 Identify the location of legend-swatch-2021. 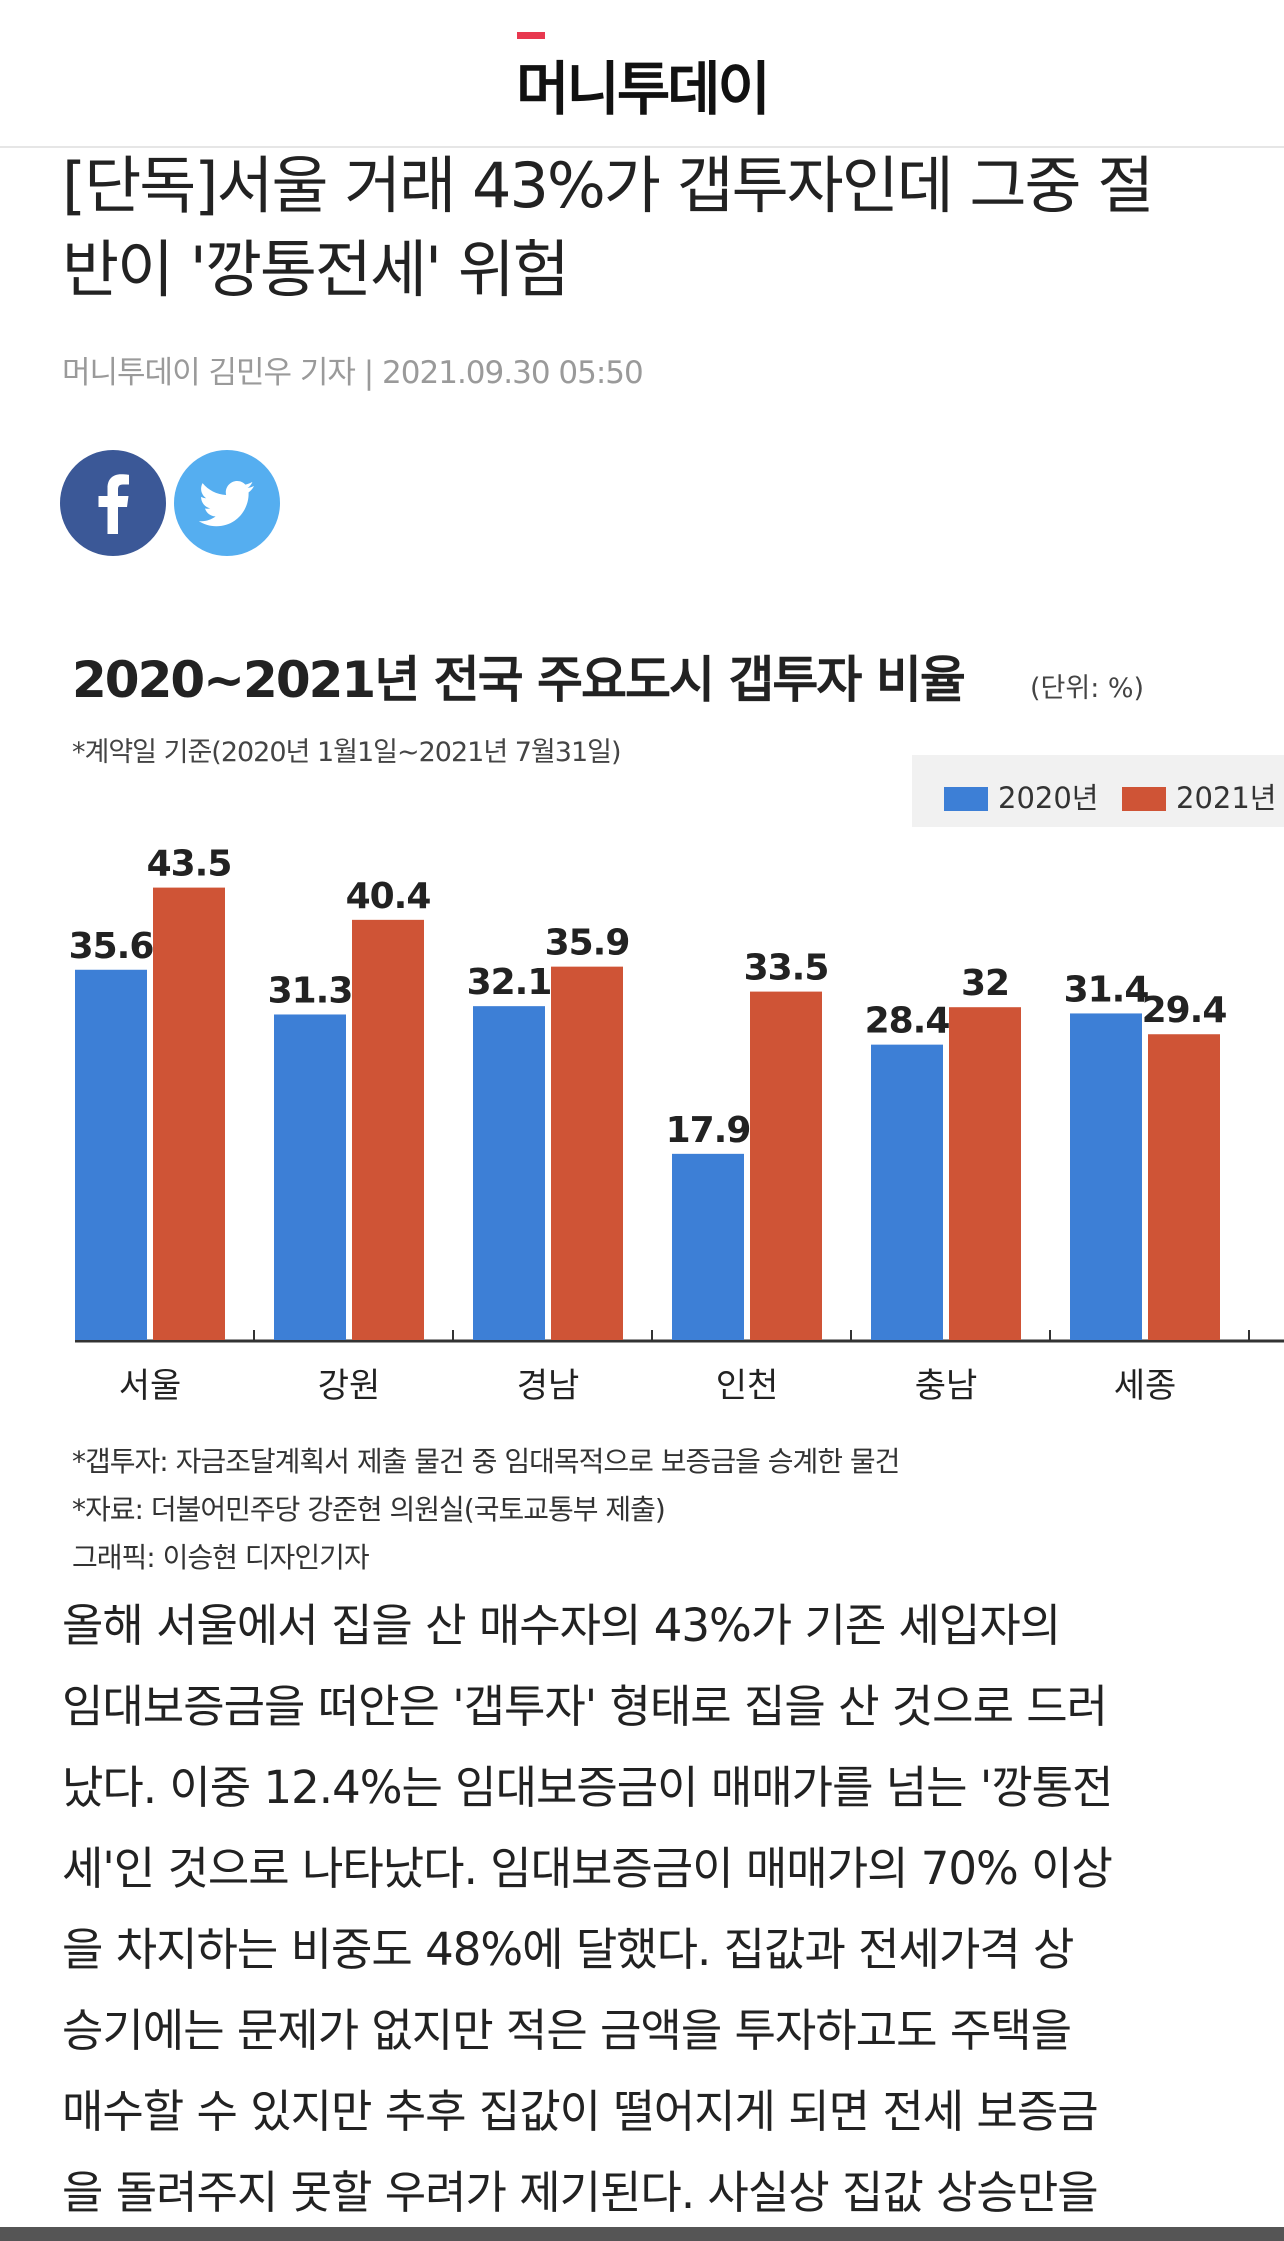
(1144, 799).